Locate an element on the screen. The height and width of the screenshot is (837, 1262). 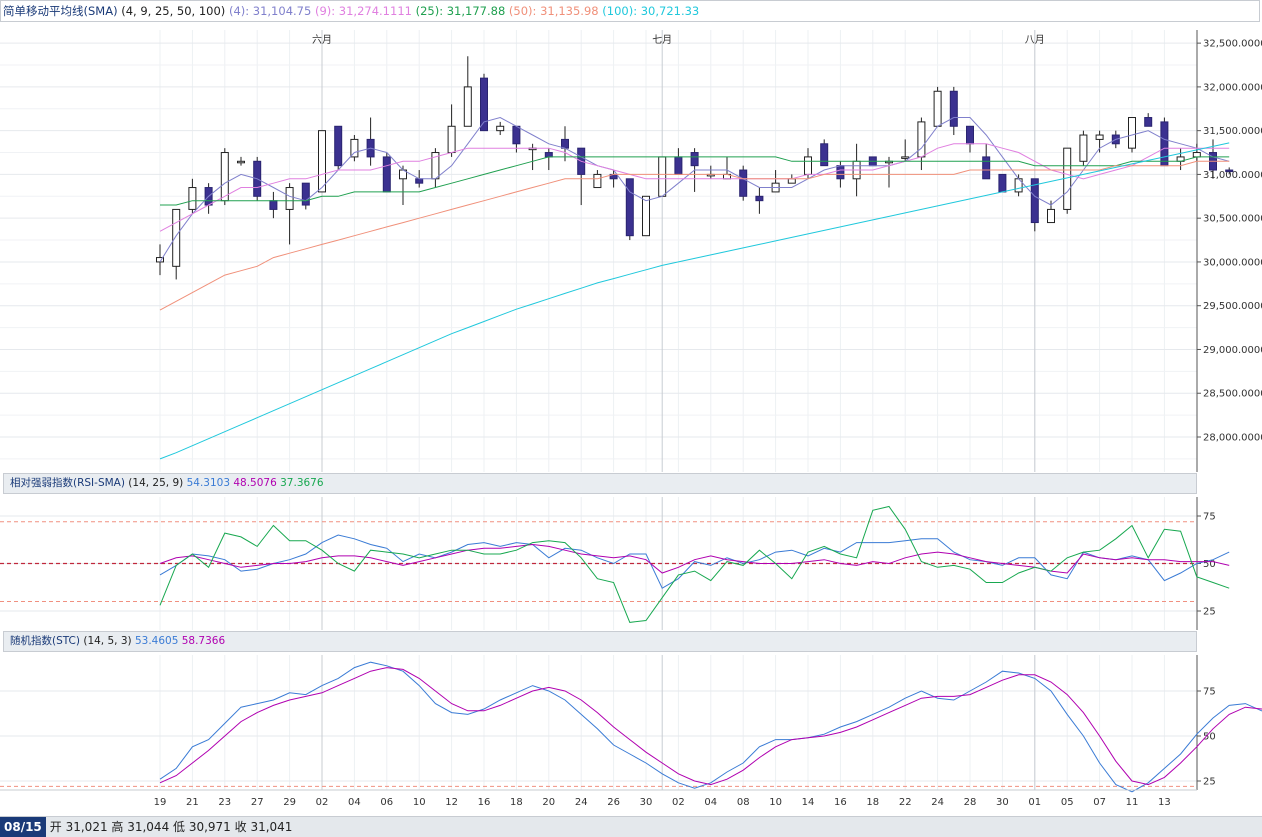
x-tick-label-8: 10 is located at coordinates (419, 802).